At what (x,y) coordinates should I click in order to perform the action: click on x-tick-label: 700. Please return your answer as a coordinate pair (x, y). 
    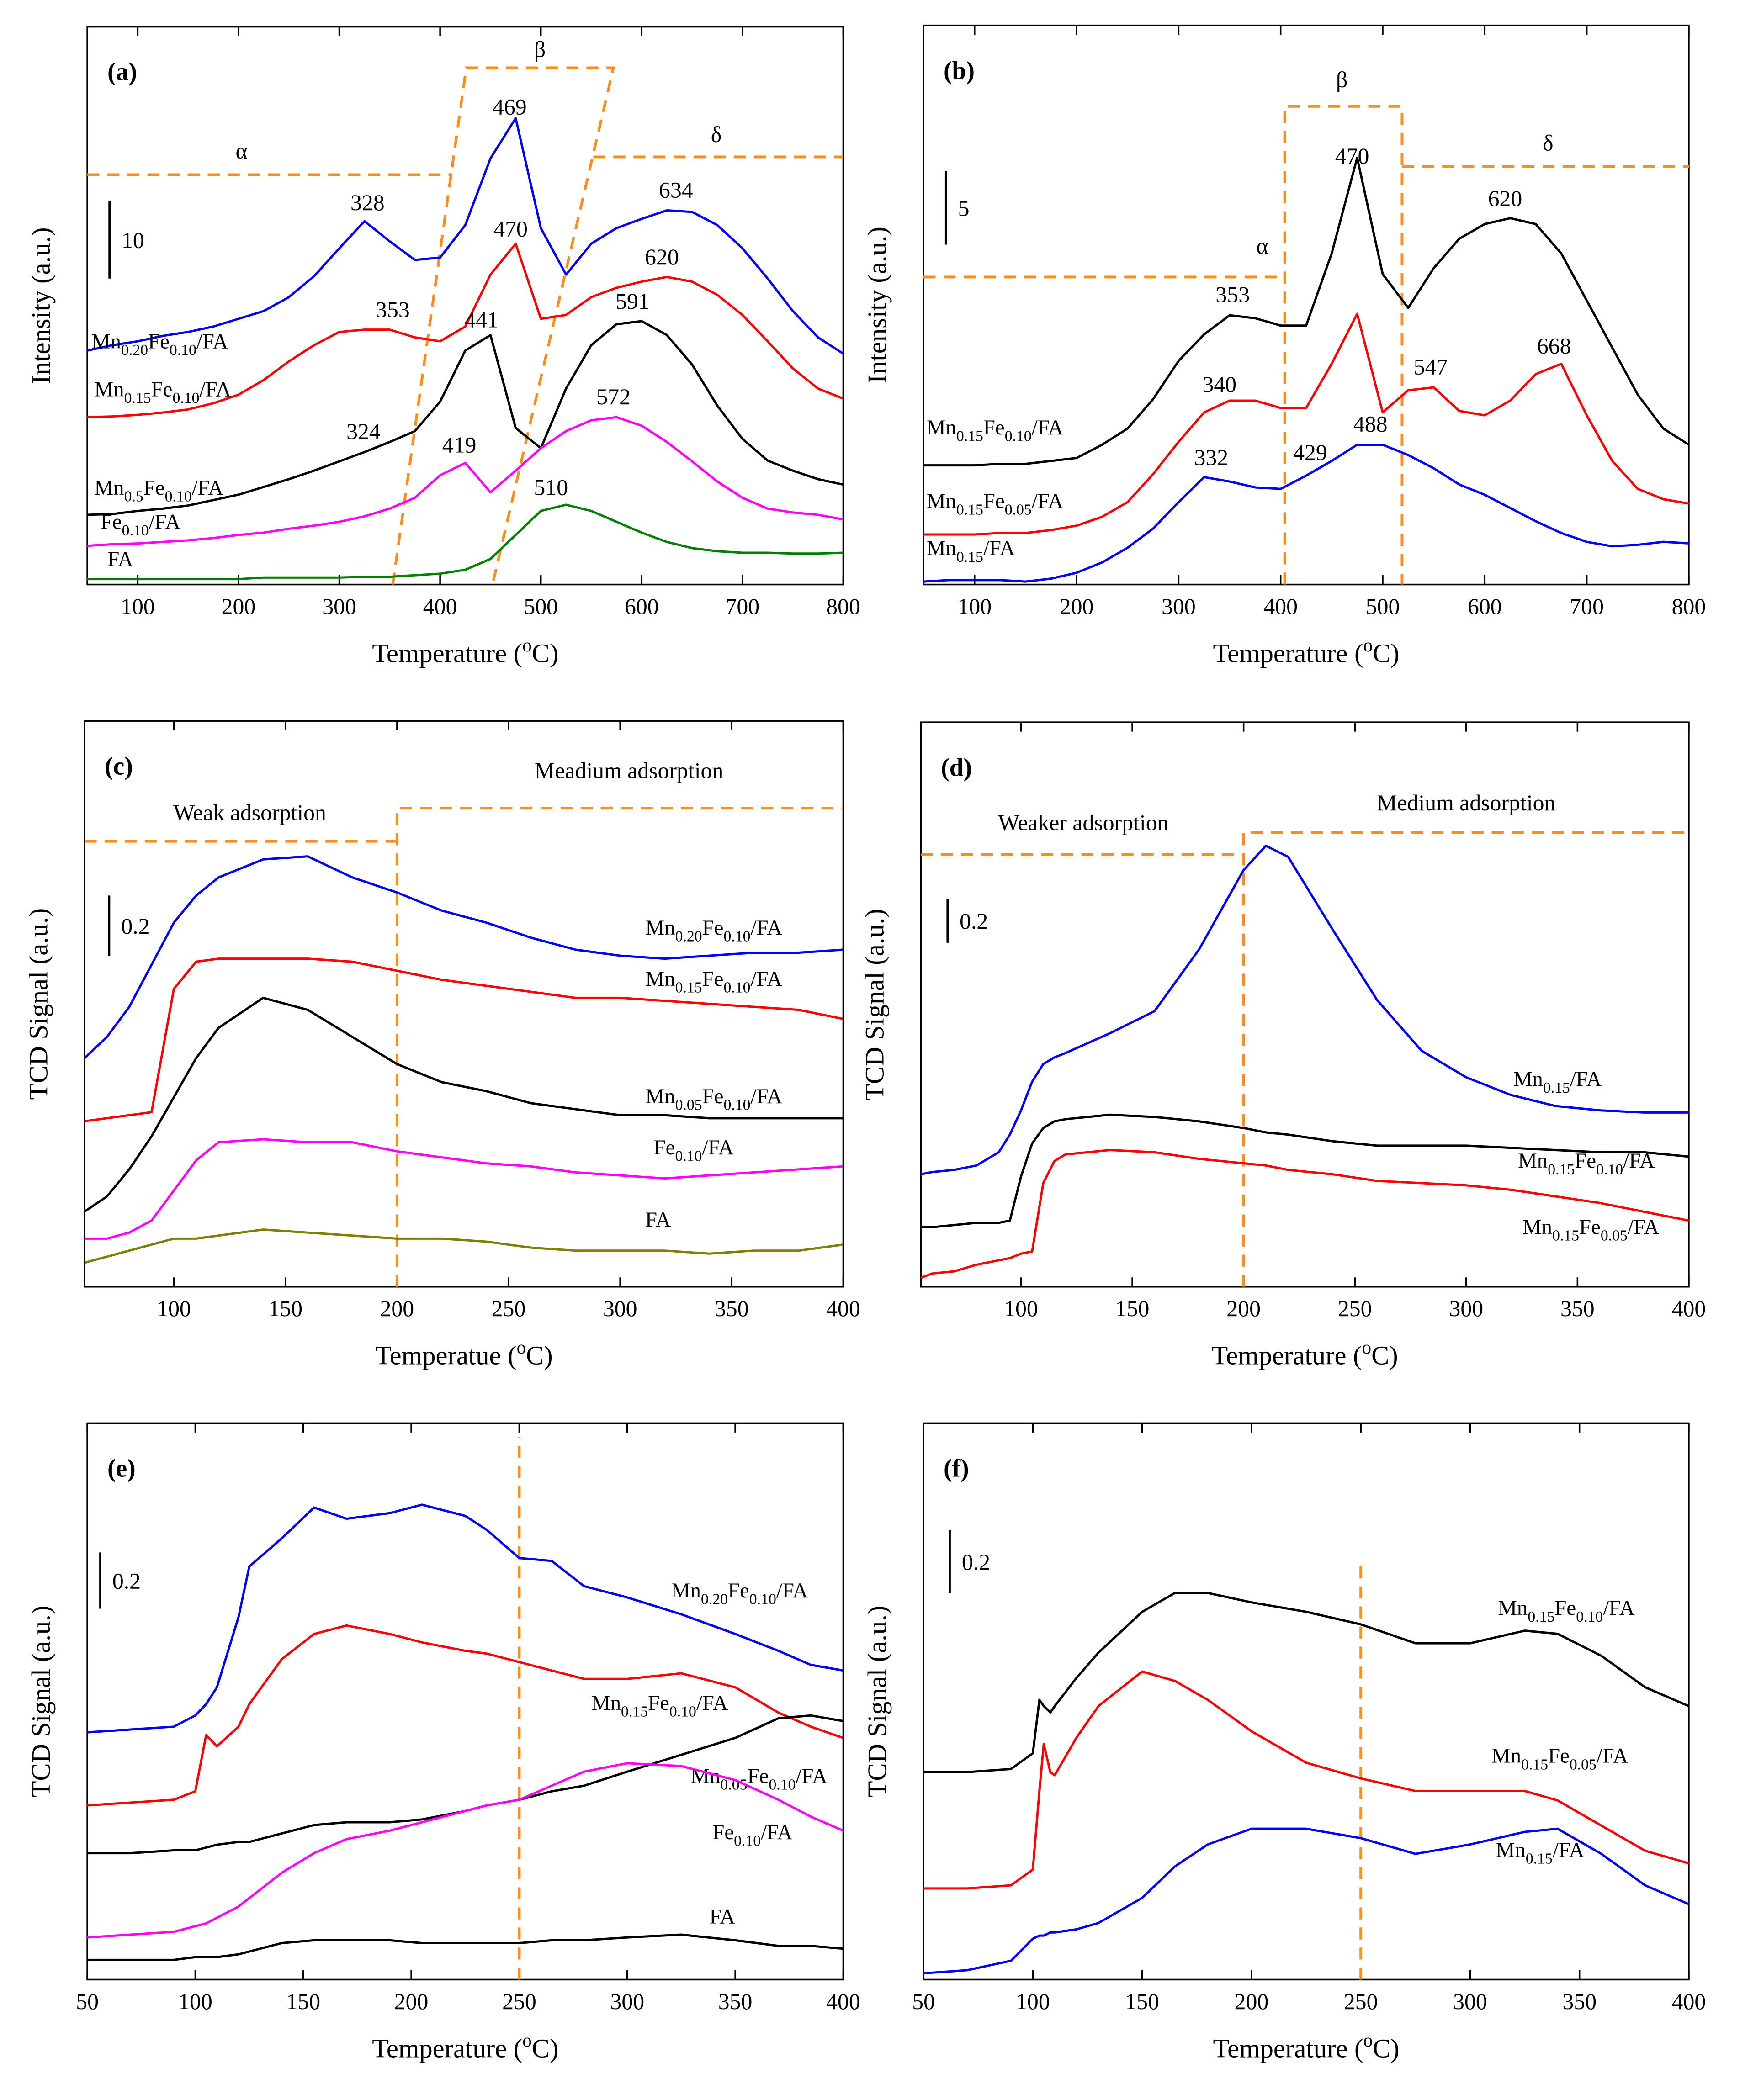
    Looking at the image, I should click on (743, 606).